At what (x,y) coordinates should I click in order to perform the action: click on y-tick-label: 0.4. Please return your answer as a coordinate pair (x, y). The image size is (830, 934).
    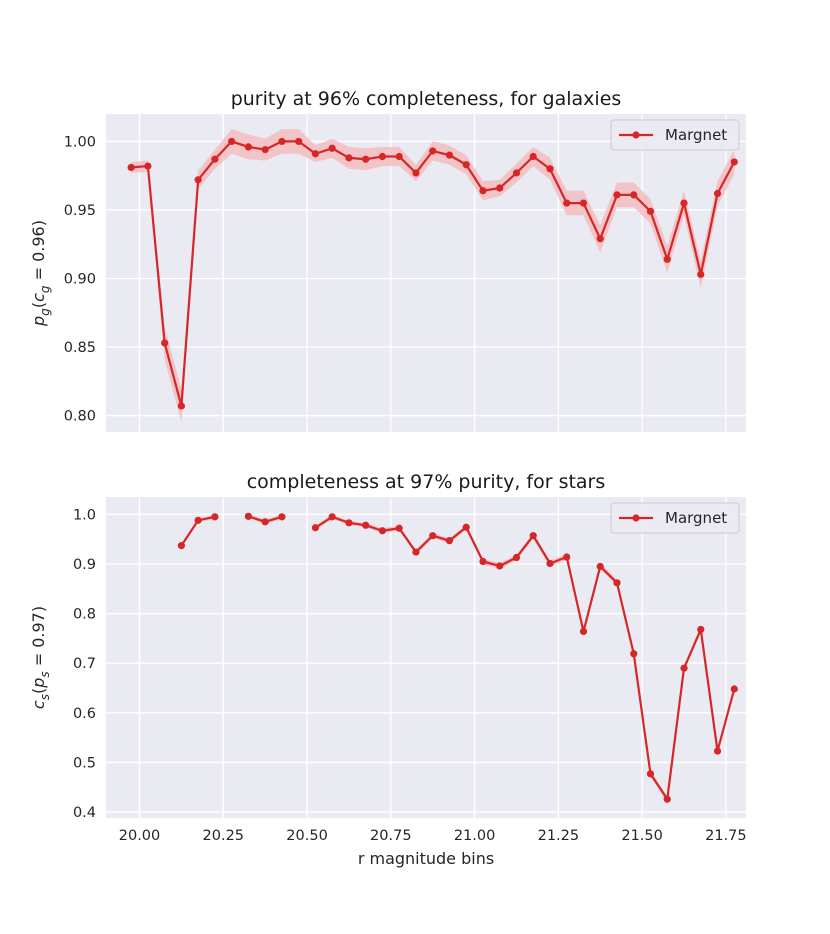
    Looking at the image, I should click on (84, 813).